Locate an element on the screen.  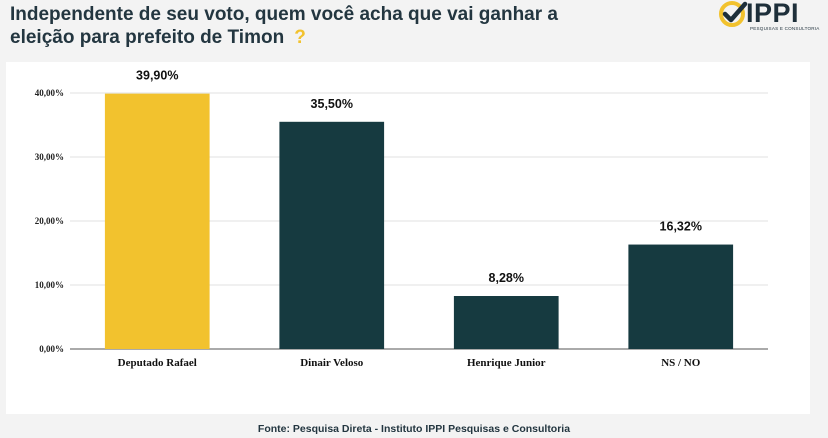
check-circle-icon is located at coordinates (733, 14).